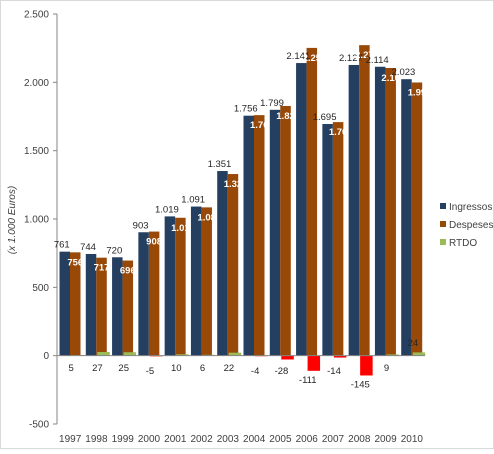 Image resolution: width=494 pixels, height=454 pixels. I want to click on label-despeses: 1.76, so click(259, 125).